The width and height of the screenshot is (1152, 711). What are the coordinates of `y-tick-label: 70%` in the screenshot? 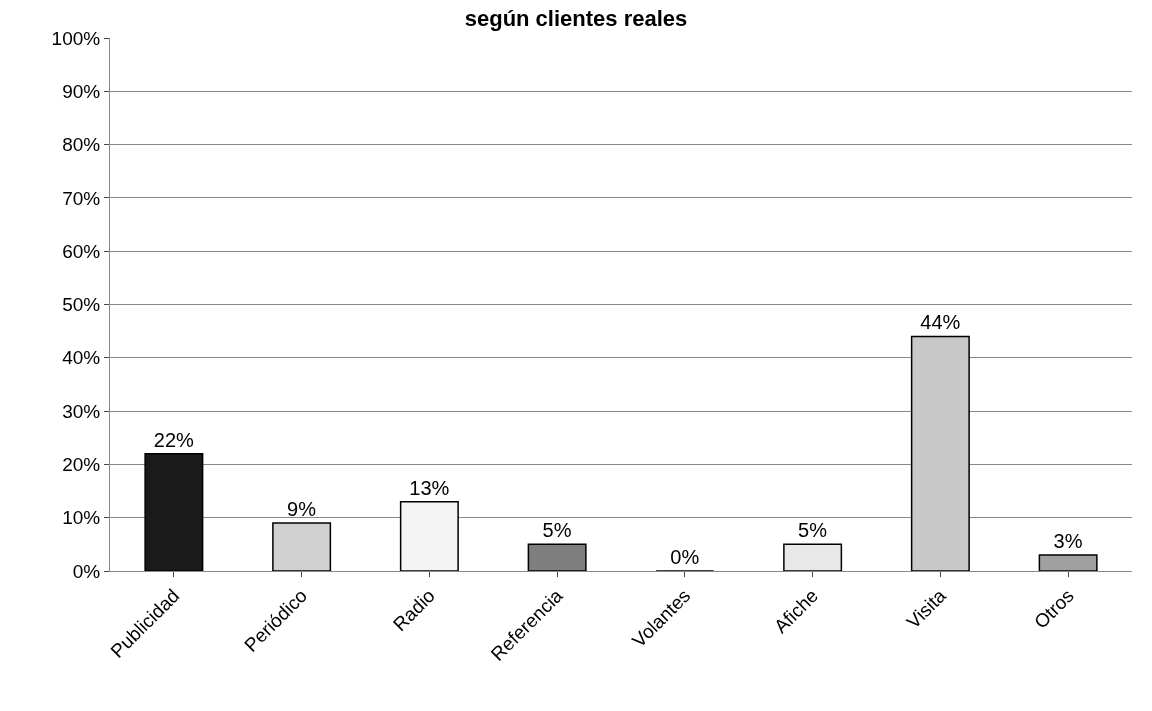 It's located at (81, 198).